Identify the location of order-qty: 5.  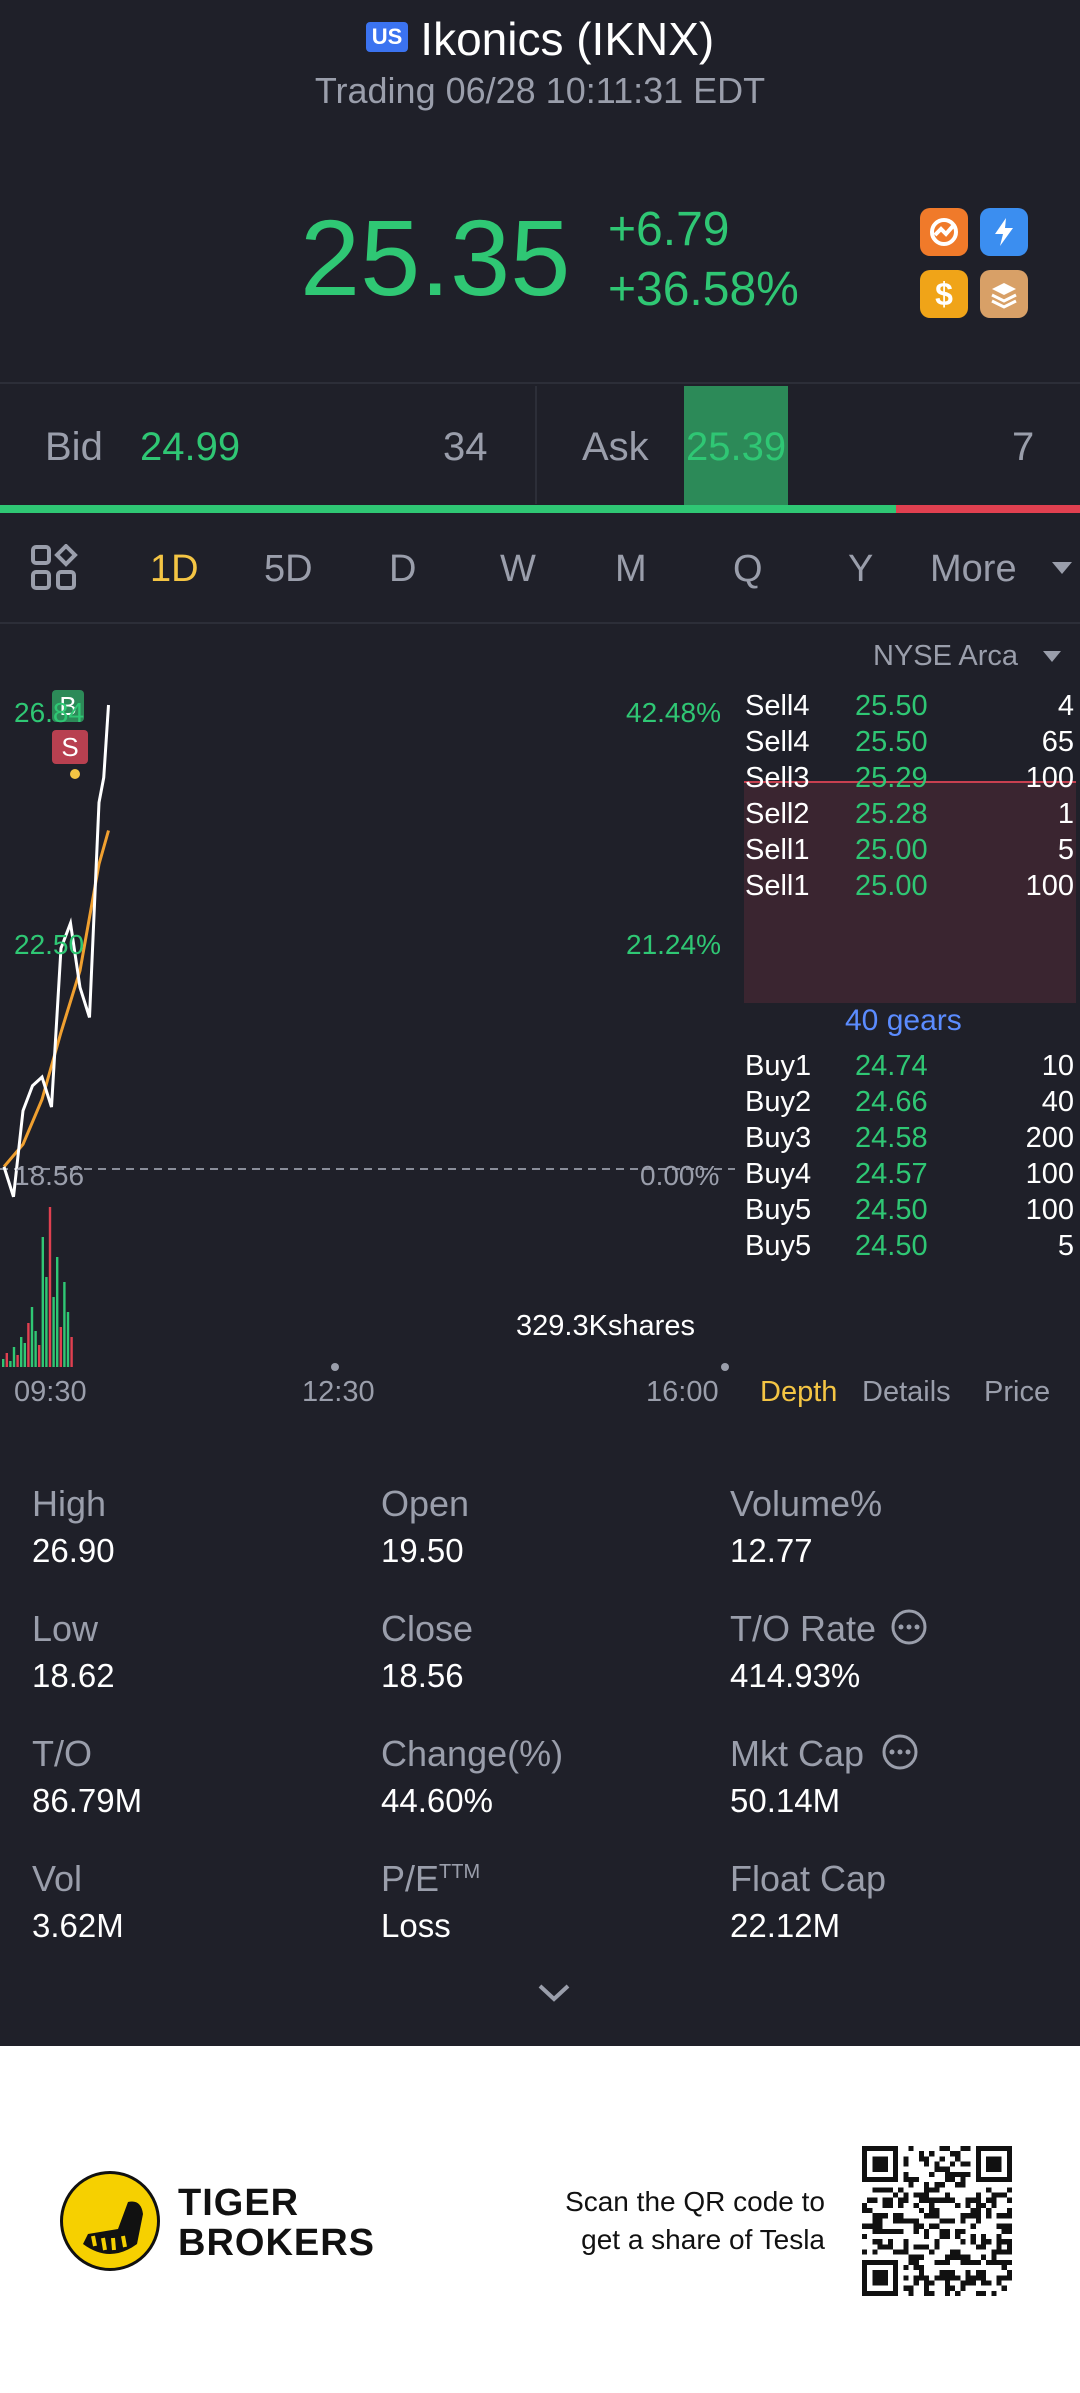
(1065, 1246).